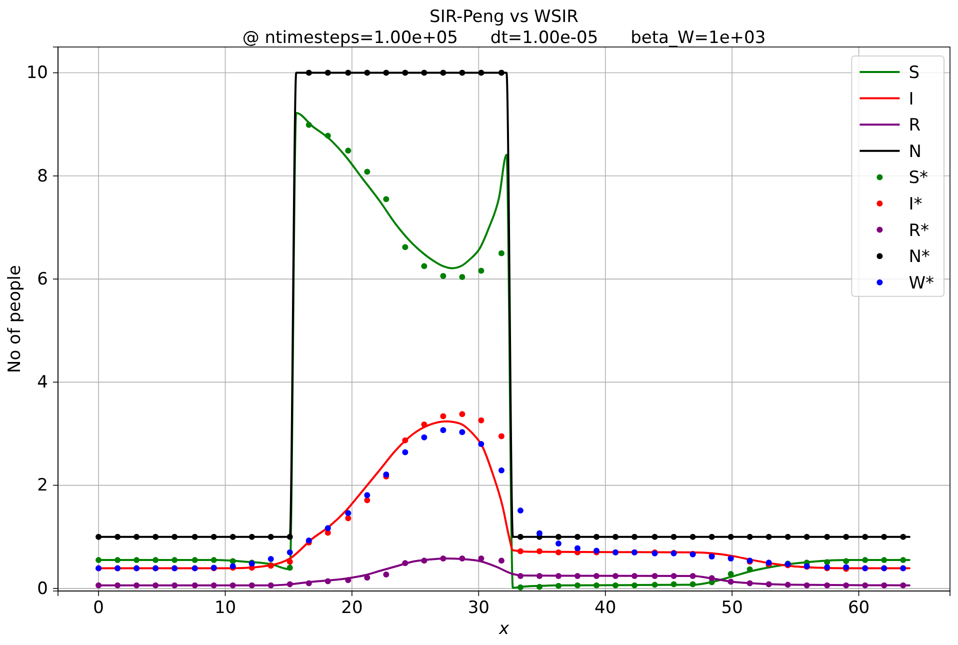 This screenshot has height=645, width=958. Describe the element at coordinates (919, 257) in the screenshot. I see `legend-label: N*` at that location.